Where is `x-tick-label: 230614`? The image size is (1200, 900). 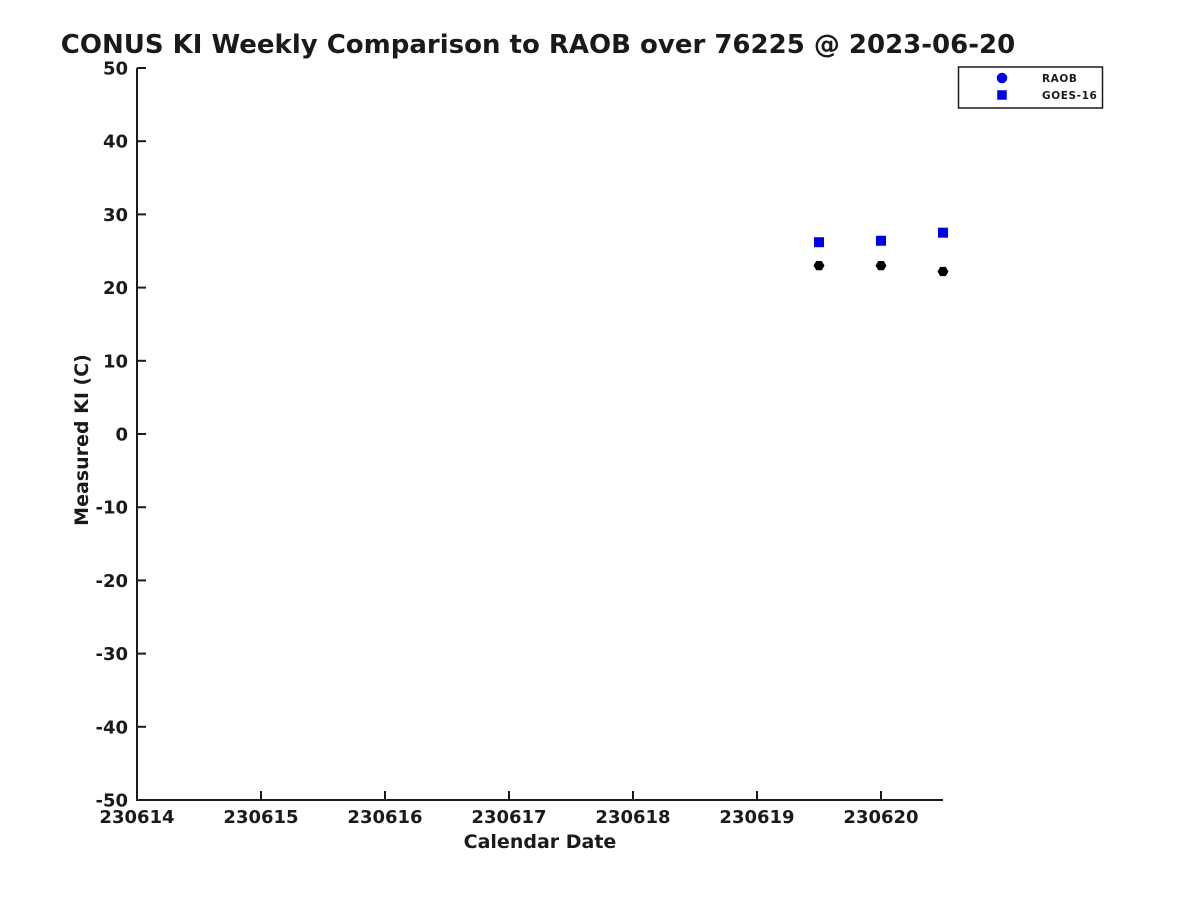
x-tick-label: 230614 is located at coordinates (136, 817).